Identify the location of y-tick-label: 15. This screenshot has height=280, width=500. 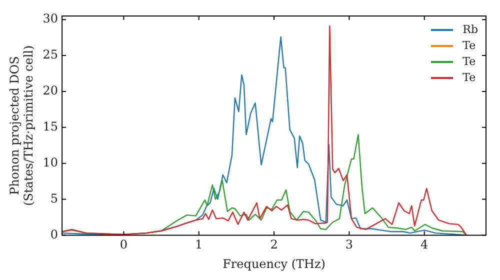
(50, 127).